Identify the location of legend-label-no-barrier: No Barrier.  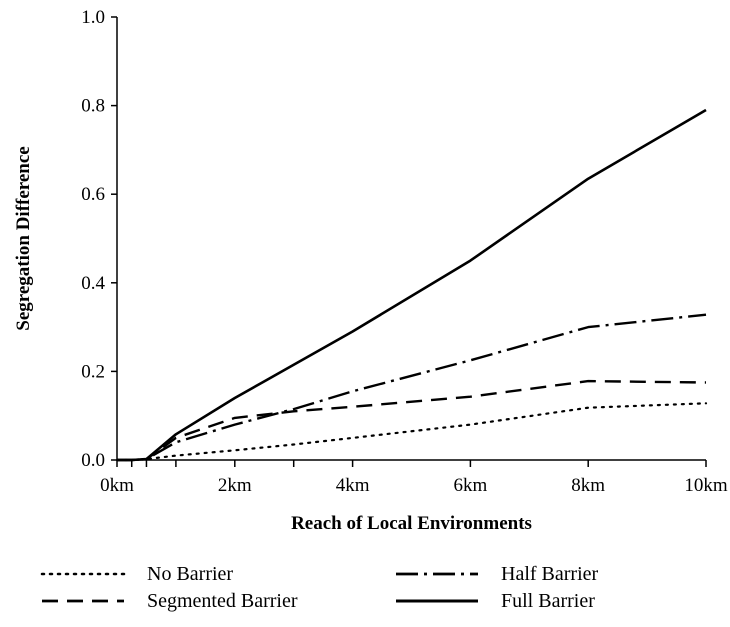
(190, 574).